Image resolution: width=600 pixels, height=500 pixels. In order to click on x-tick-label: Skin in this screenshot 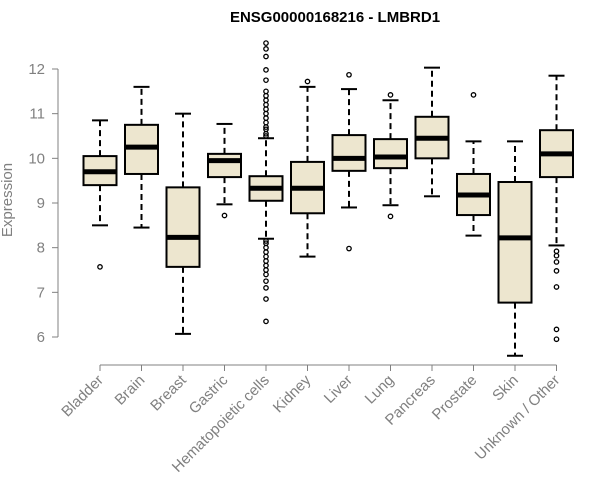, I will do `click(505, 388)`.